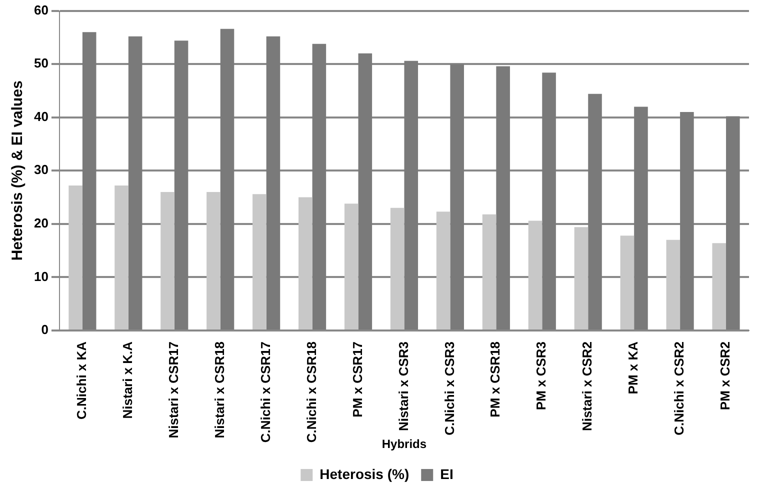 This screenshot has width=759, height=502. Describe the element at coordinates (82, 380) in the screenshot. I see `x-tick-label: C.Nichi x KA` at that location.